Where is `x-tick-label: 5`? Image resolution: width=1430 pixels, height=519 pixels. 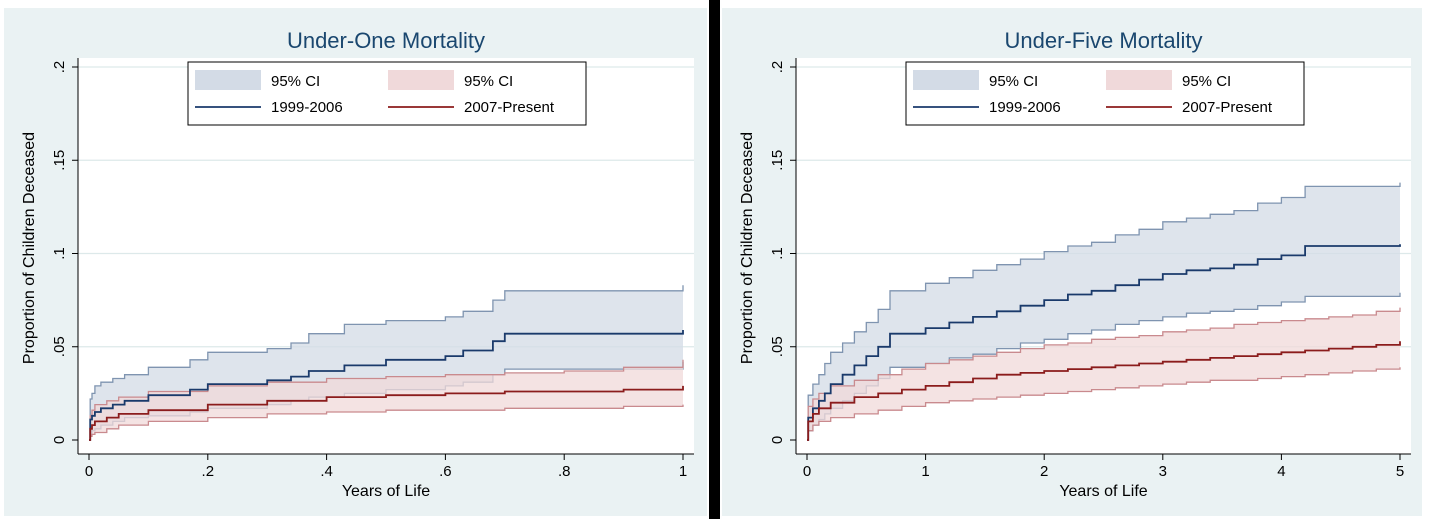
x-tick-label: 5 is located at coordinates (1400, 471).